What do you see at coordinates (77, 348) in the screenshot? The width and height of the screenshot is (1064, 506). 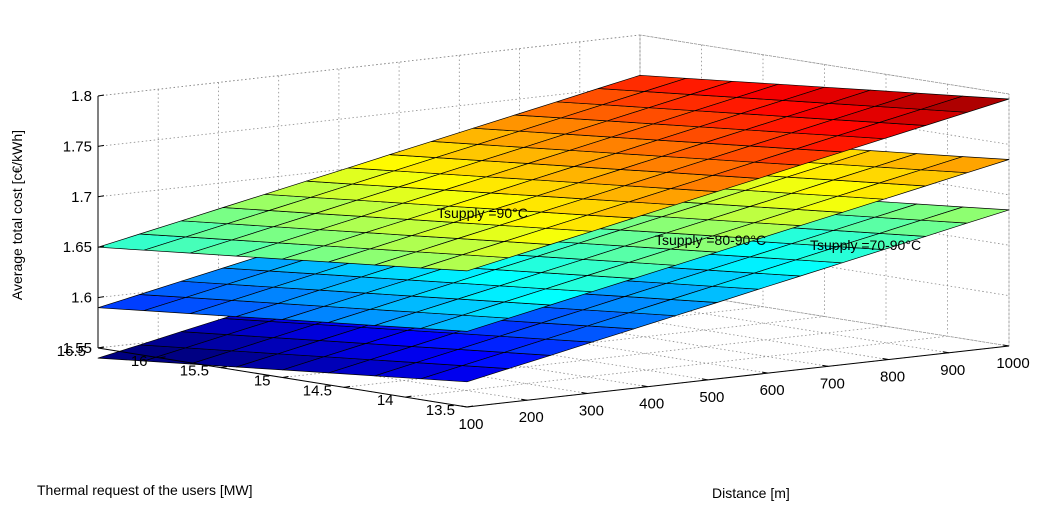 I see `z-tick-label: 1.55` at bounding box center [77, 348].